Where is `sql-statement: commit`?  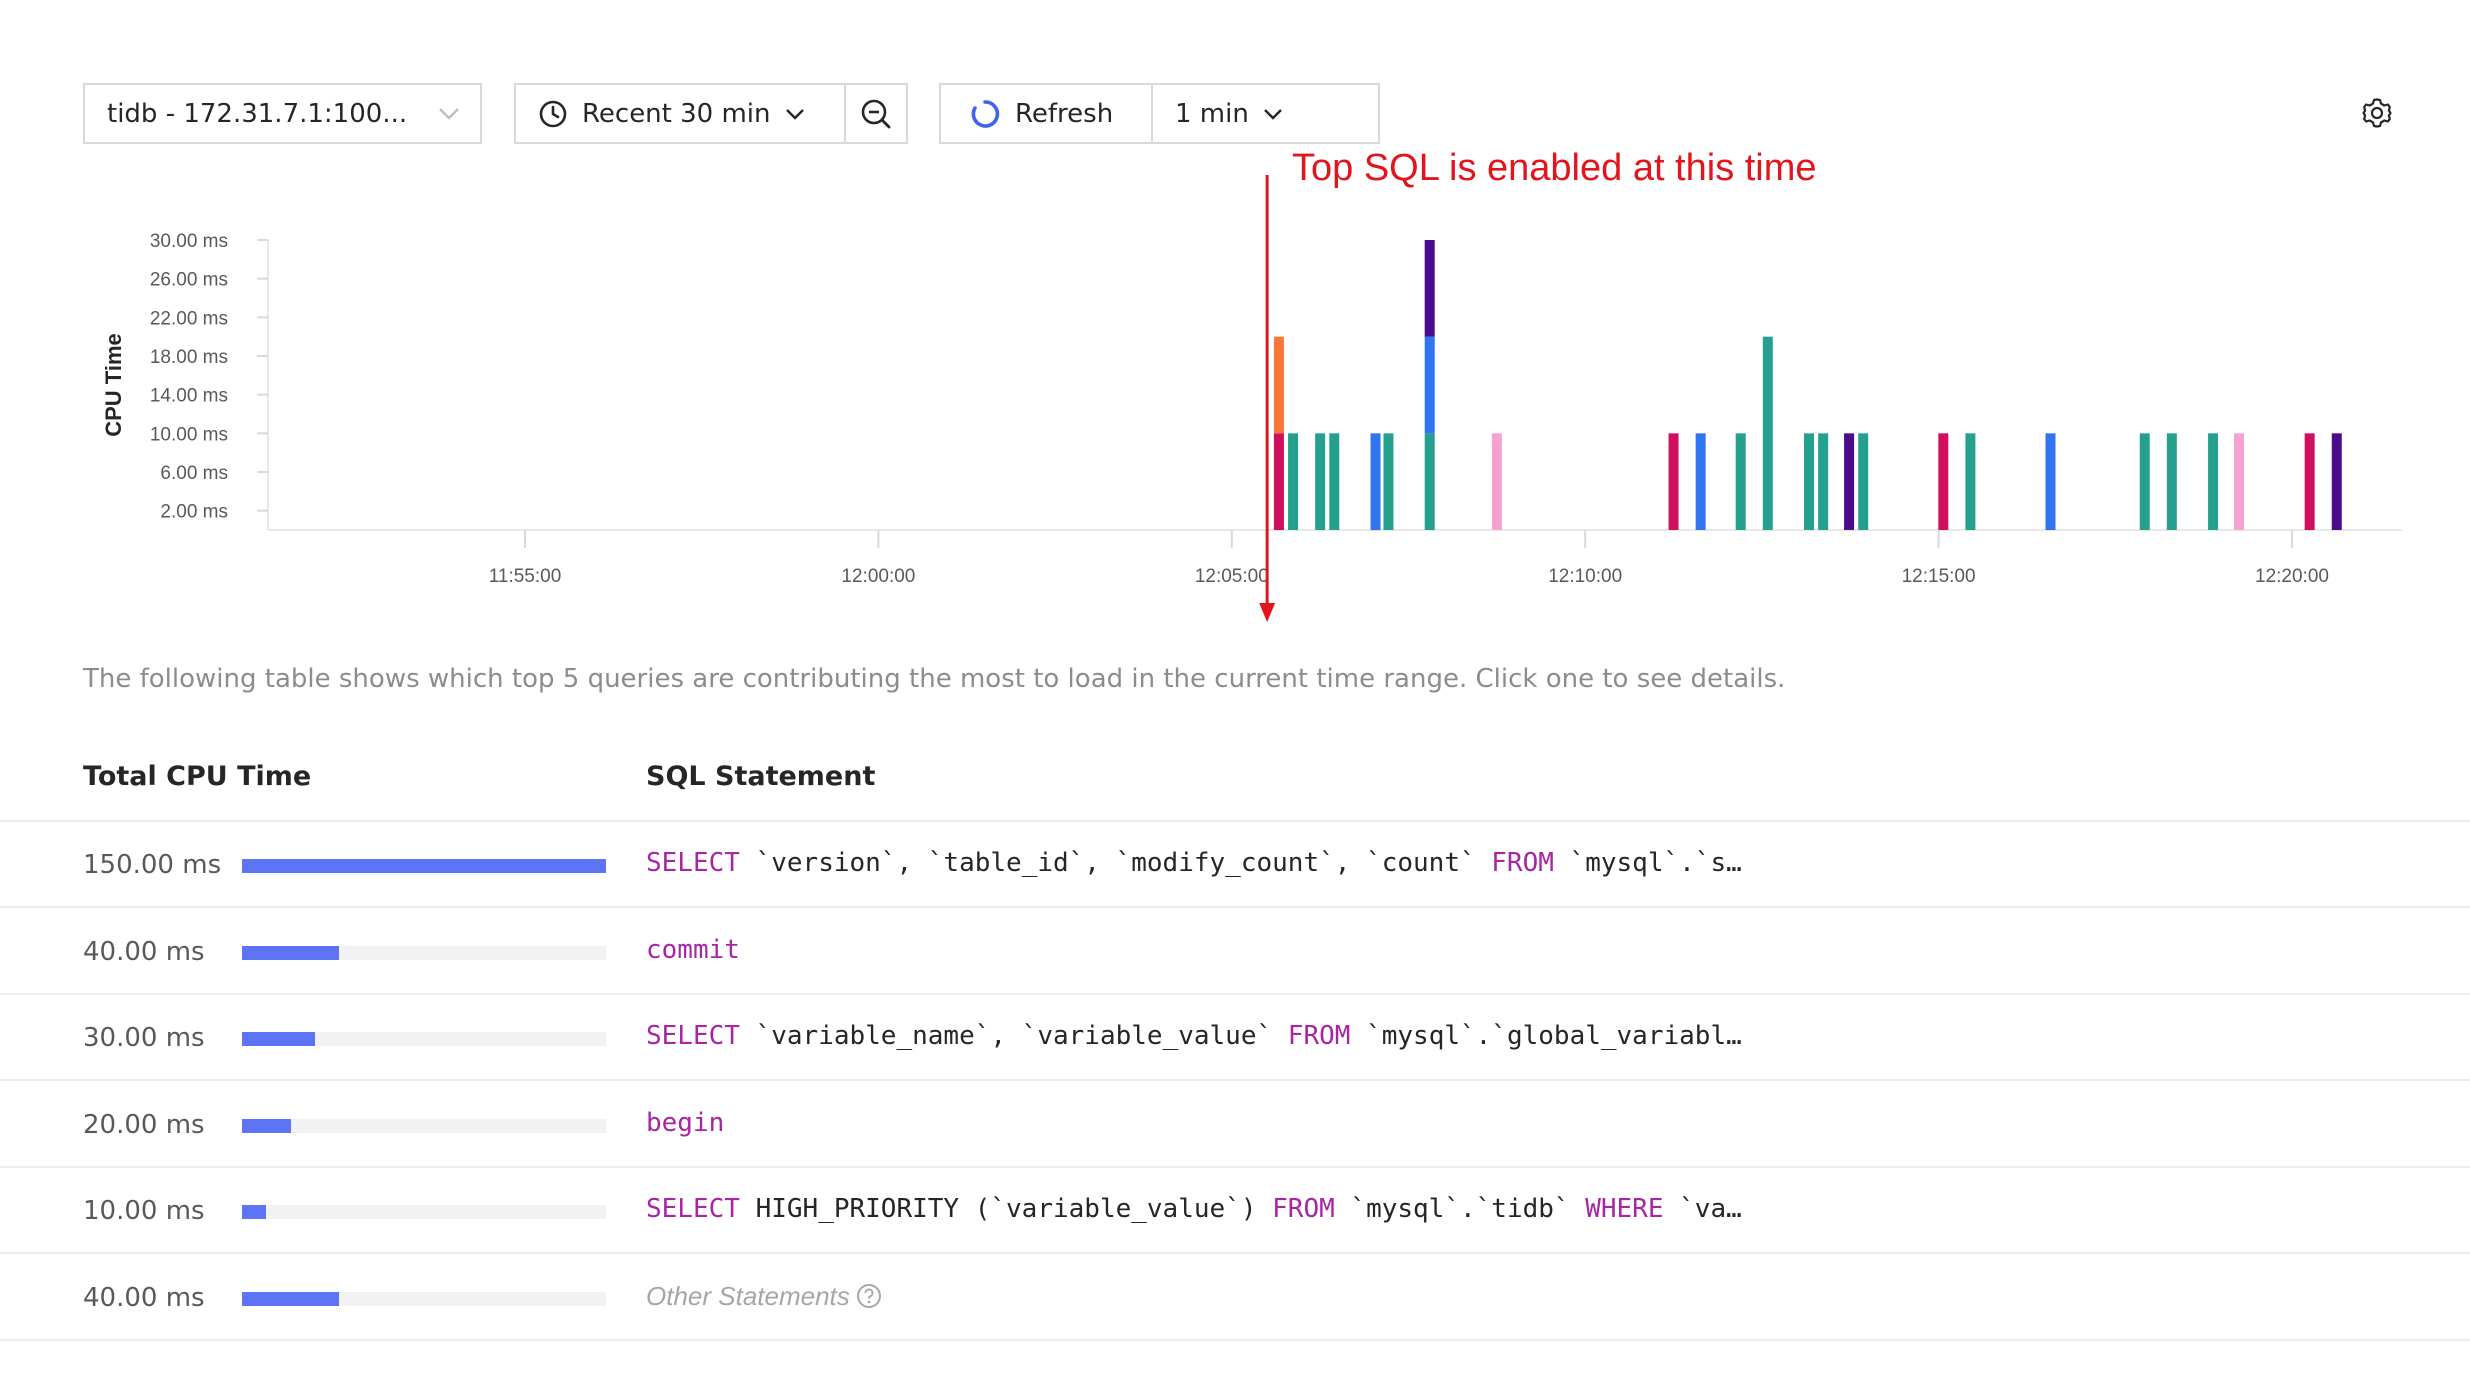 sql-statement: commit is located at coordinates (693, 949).